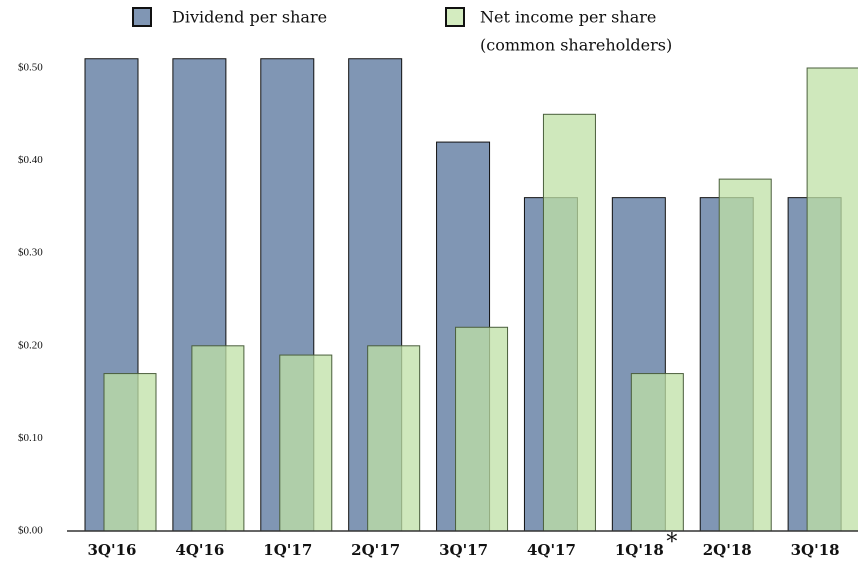 This screenshot has width=858, height=571. What do you see at coordinates (199, 550) in the screenshot?
I see `x-tick-label: 4Q'16` at bounding box center [199, 550].